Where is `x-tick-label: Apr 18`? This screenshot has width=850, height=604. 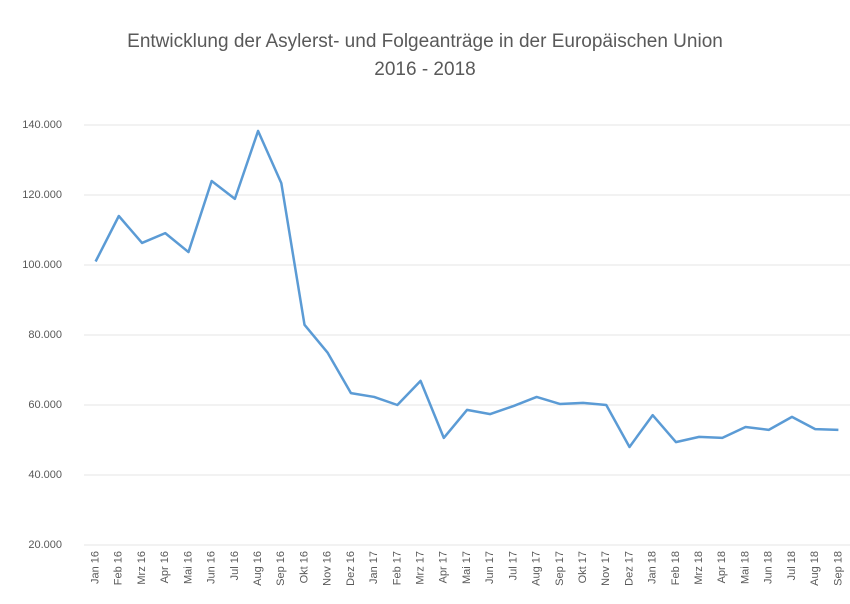 x-tick-label: Apr 18 is located at coordinates (722, 567).